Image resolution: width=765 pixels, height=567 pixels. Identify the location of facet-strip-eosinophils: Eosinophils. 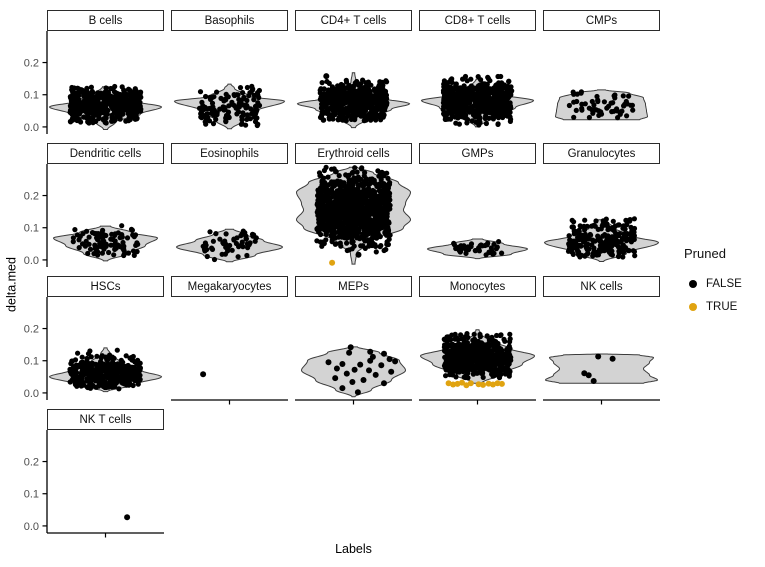
(229, 153).